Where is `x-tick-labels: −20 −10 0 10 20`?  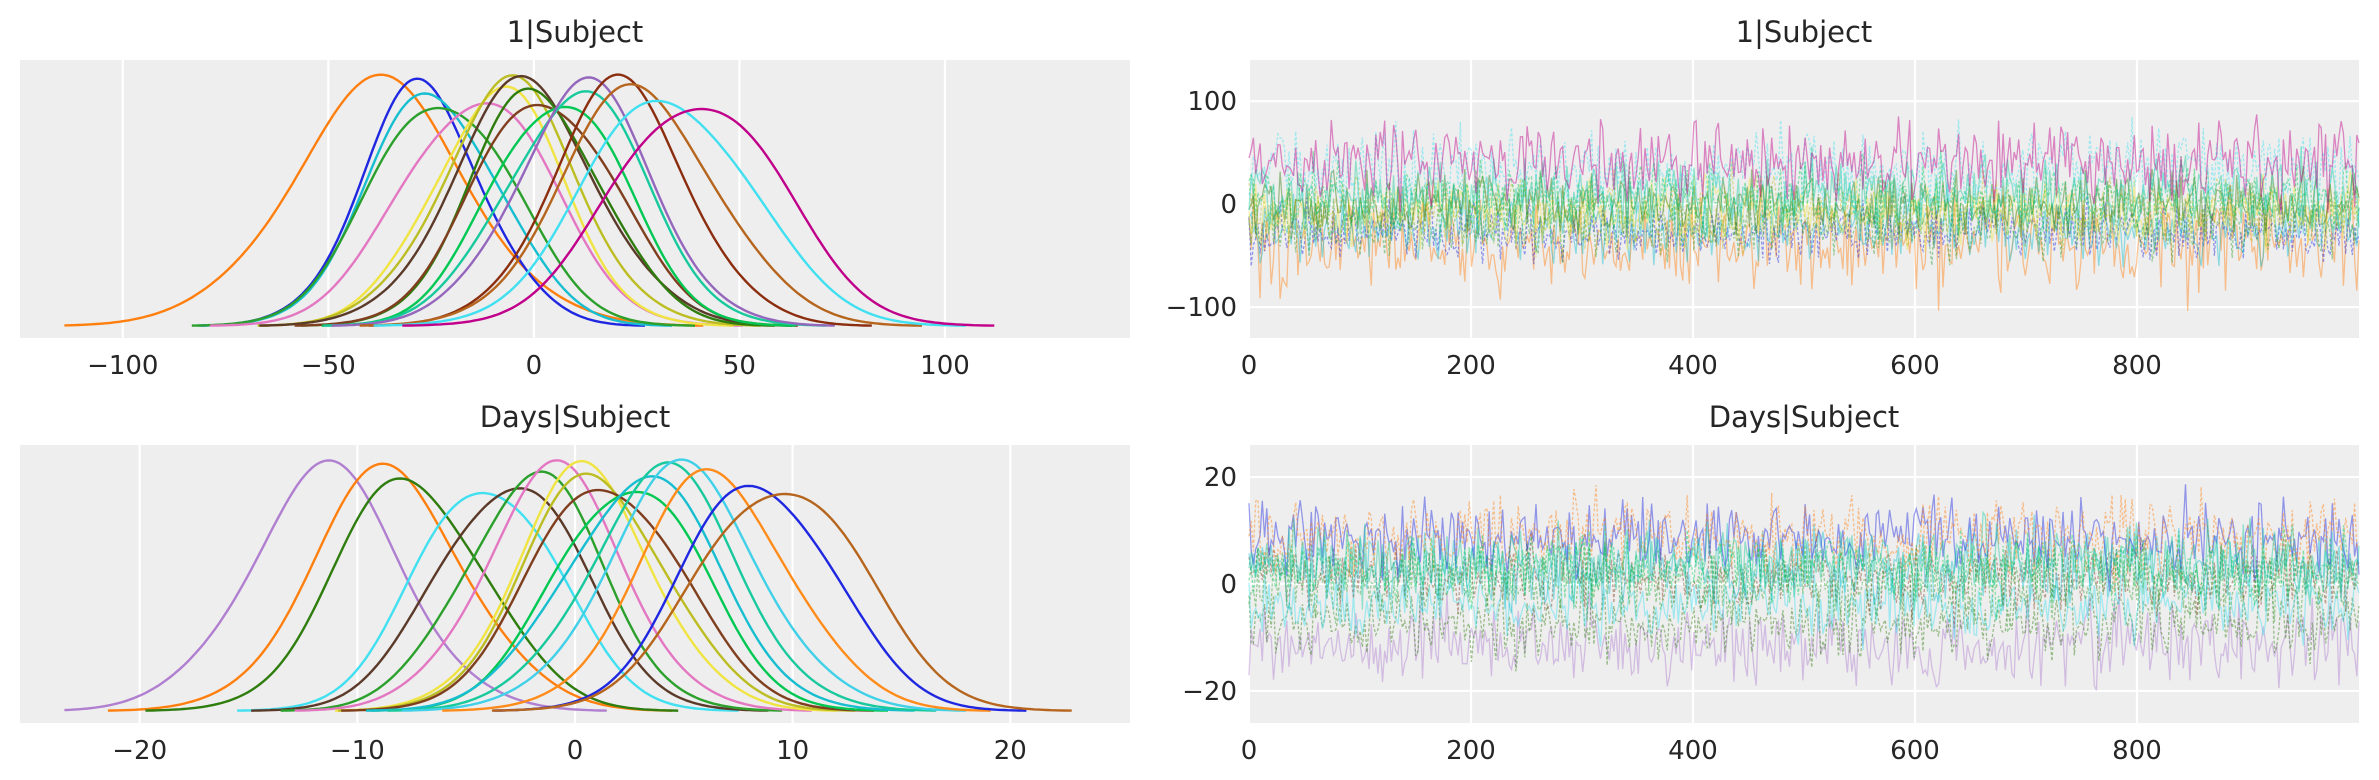 x-tick-labels: −20 −10 0 10 20 is located at coordinates (569, 751).